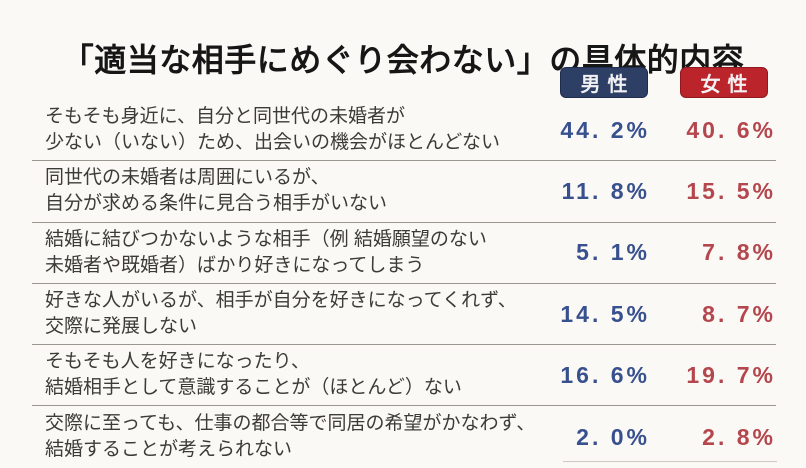 The height and width of the screenshot is (468, 806). I want to click on row-label-line1: 交際に至っても、仕事の都合等で同居の希望がかなわず、, so click(290, 424).